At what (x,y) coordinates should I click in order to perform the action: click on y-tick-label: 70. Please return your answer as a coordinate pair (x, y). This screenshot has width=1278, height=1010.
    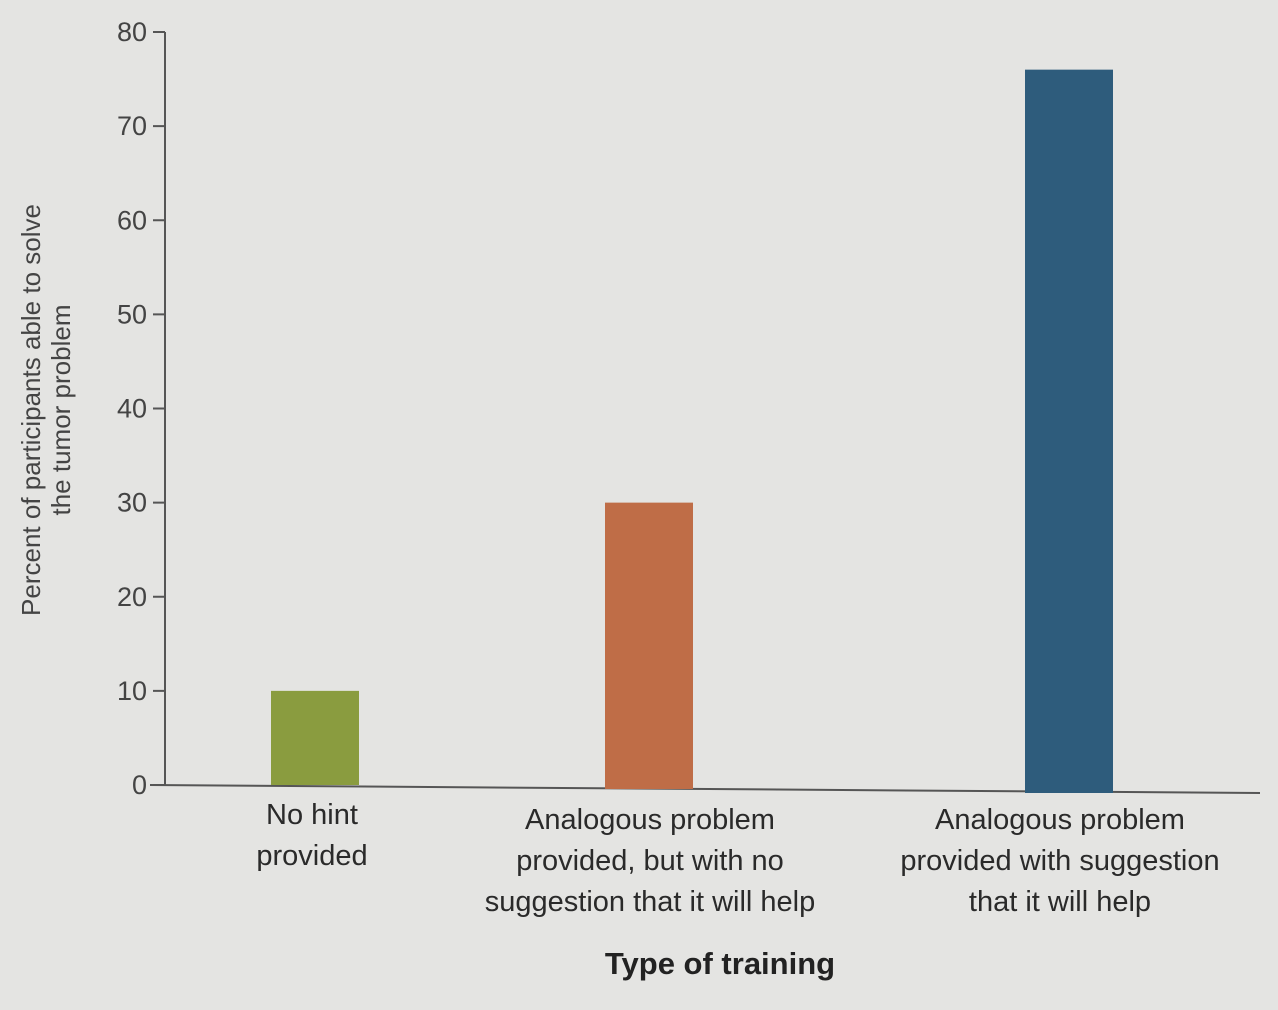
    Looking at the image, I should click on (132, 126).